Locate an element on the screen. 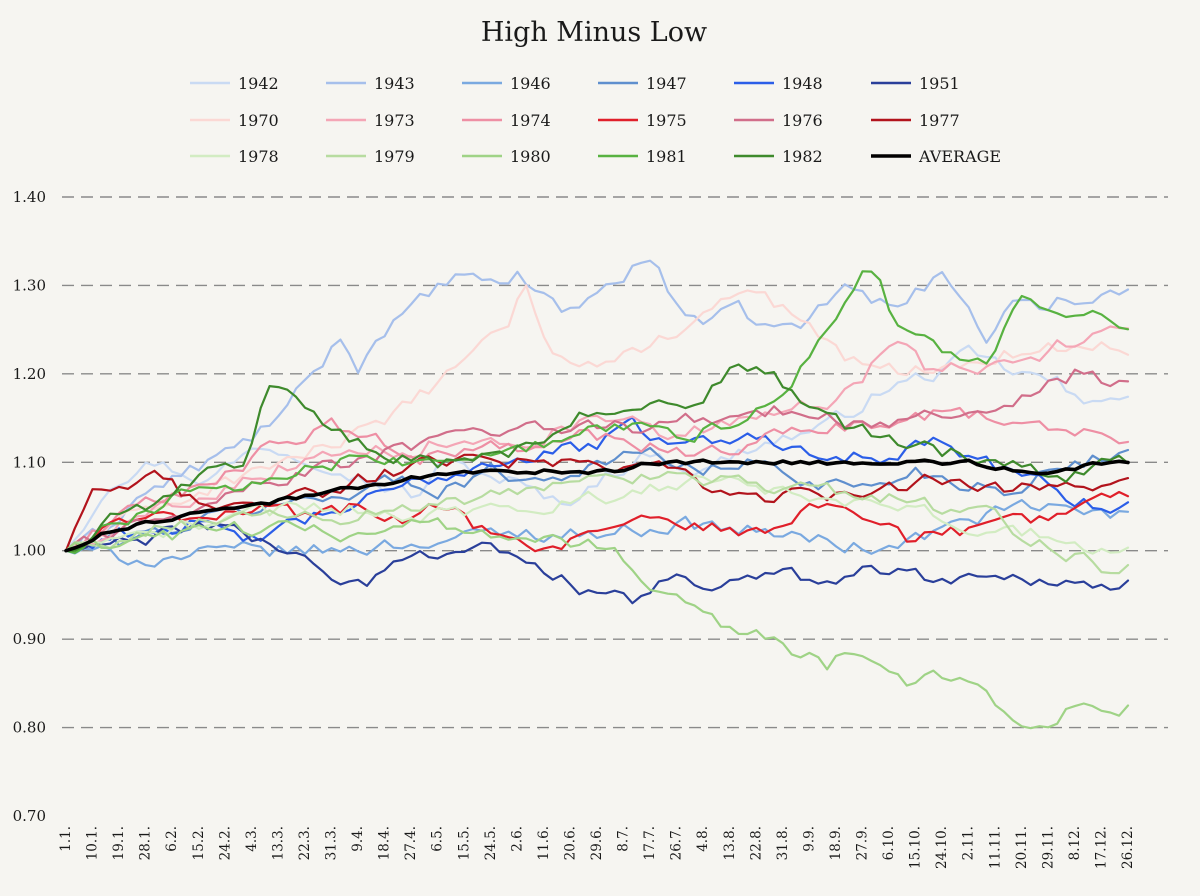  x-tick-label: 24.2. is located at coordinates (225, 843).